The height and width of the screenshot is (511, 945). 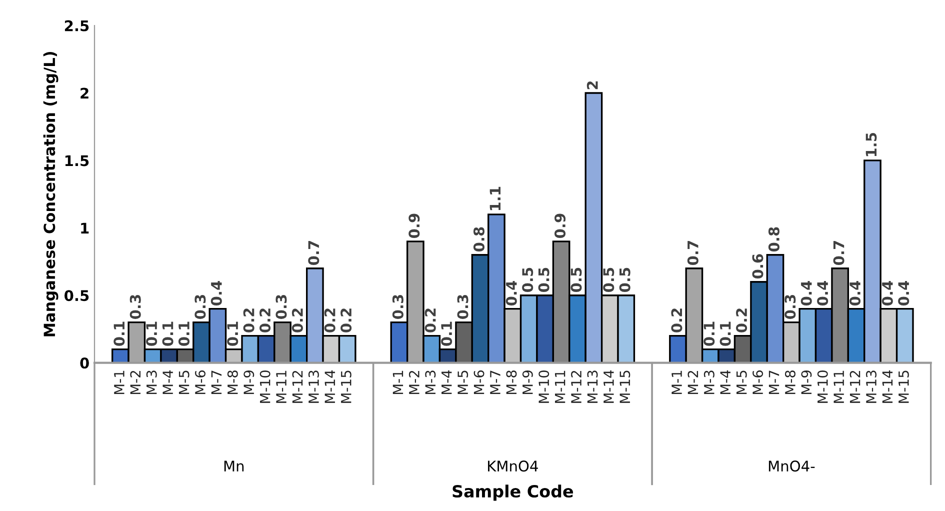 What do you see at coordinates (791, 466) in the screenshot?
I see `x-tick-label: MnO4-` at bounding box center [791, 466].